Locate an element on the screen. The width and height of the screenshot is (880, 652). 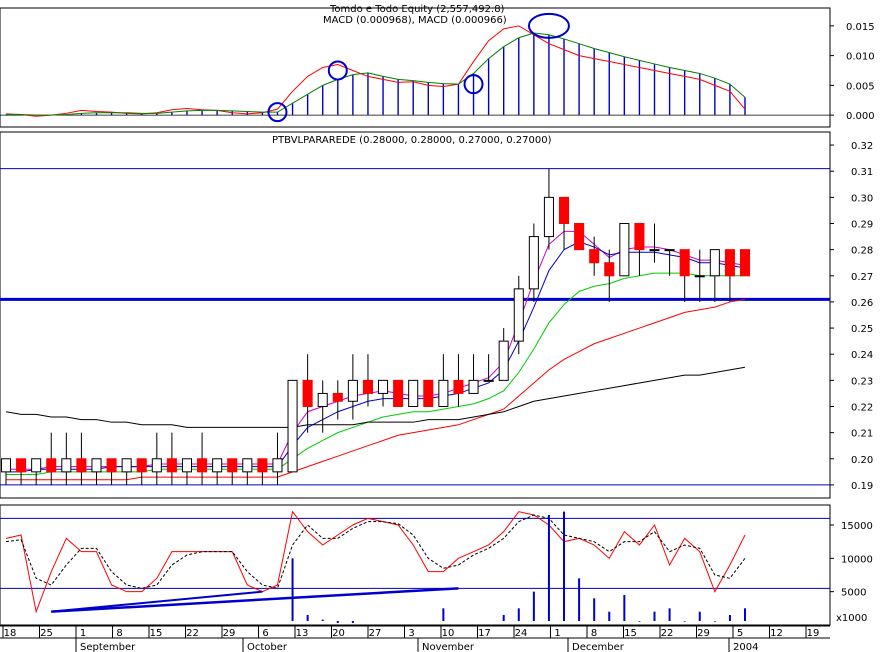
price-y-tick-label: 0.26 is located at coordinates (862, 303).